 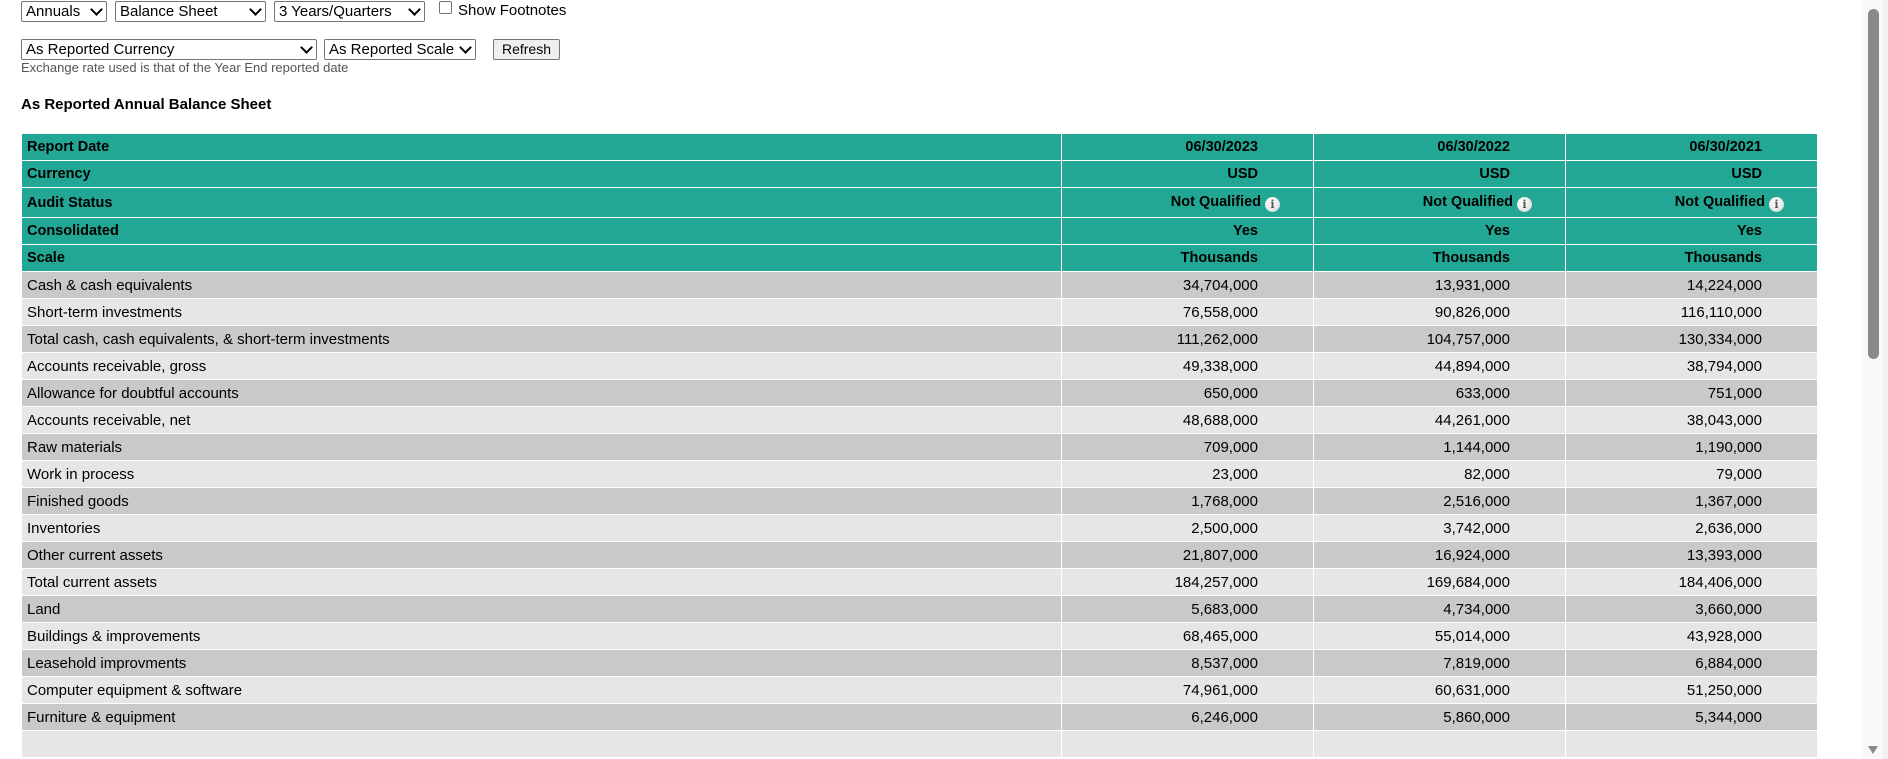 I want to click on row-label: Finished goods, so click(x=541, y=501).